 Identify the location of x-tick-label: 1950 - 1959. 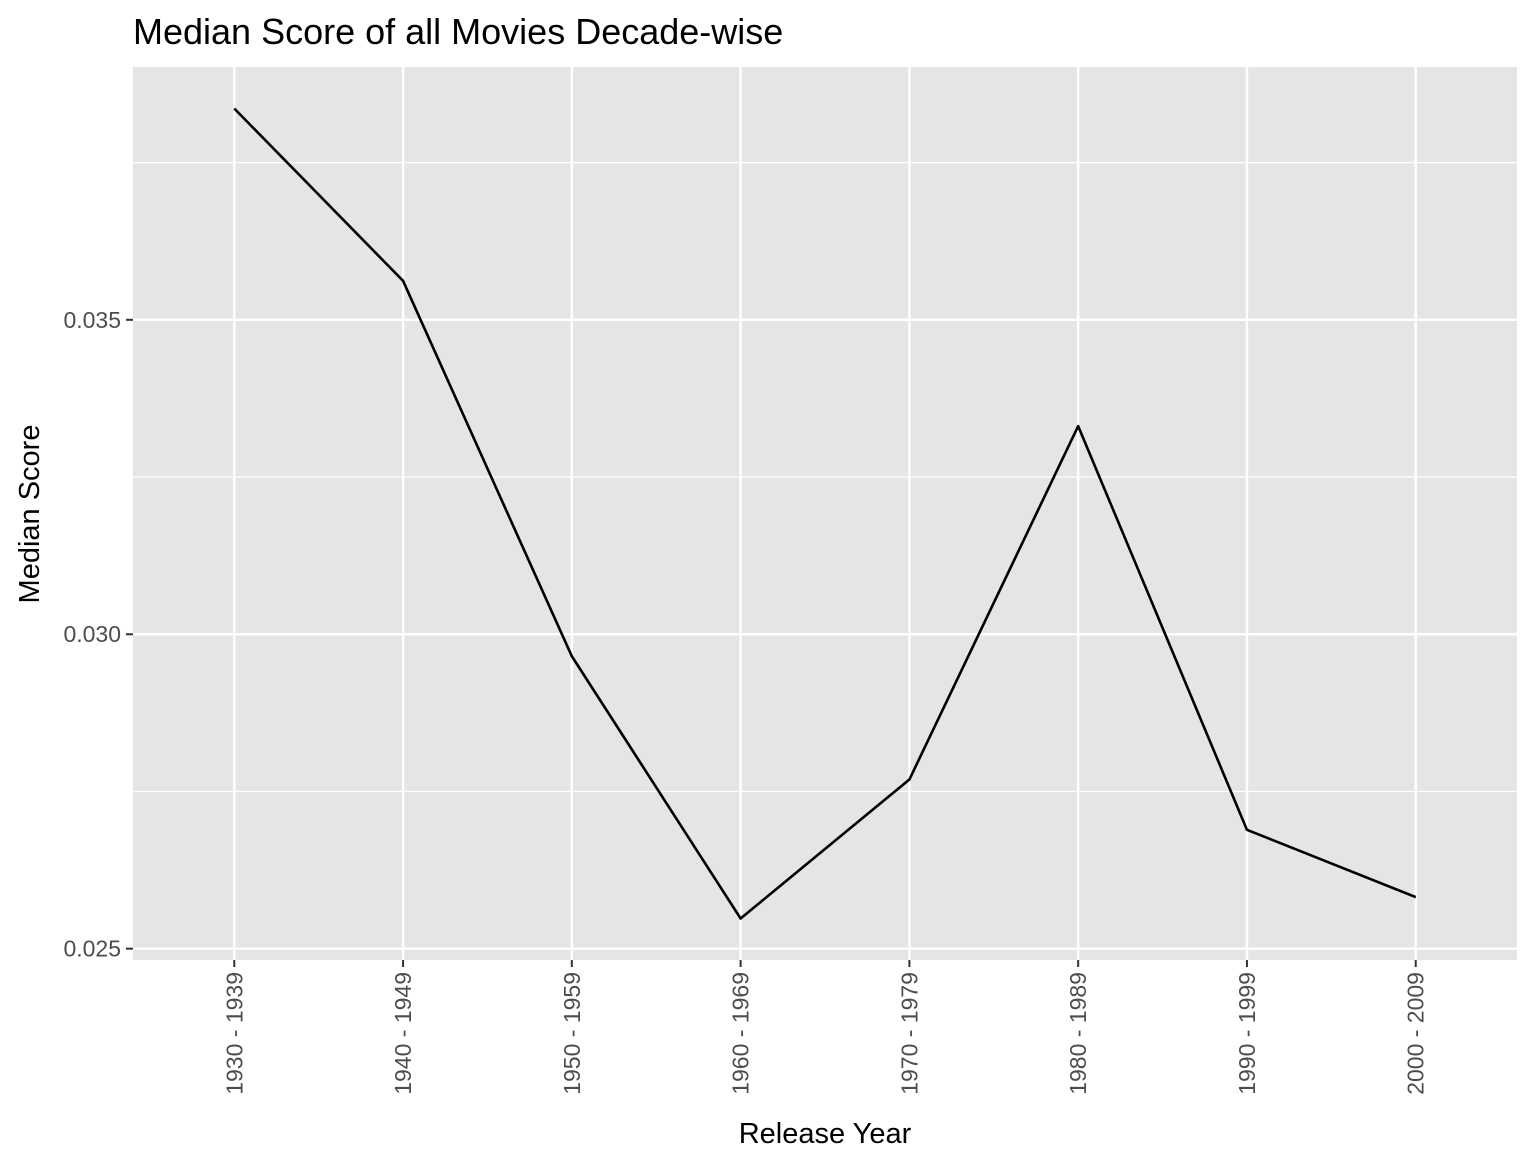
(572, 1033).